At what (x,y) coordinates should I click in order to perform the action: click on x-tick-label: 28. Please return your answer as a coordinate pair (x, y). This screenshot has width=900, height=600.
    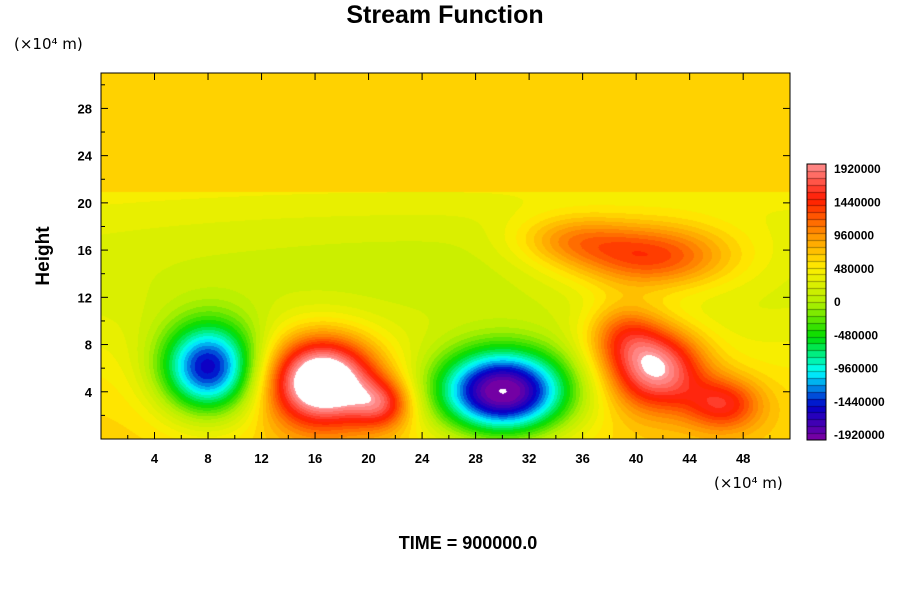
    Looking at the image, I should click on (475, 458).